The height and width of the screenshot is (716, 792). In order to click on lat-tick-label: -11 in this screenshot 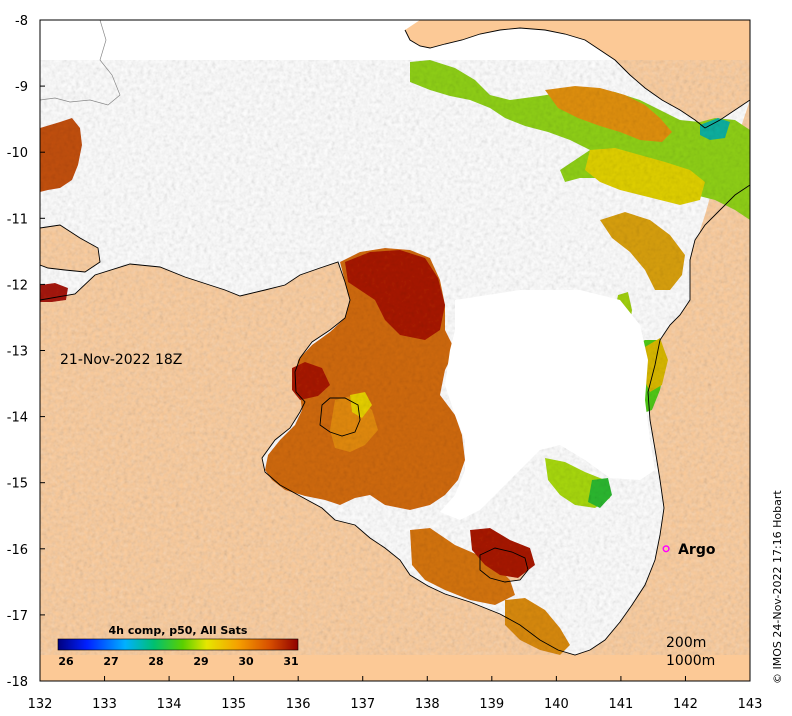, I will do `click(17, 219)`.